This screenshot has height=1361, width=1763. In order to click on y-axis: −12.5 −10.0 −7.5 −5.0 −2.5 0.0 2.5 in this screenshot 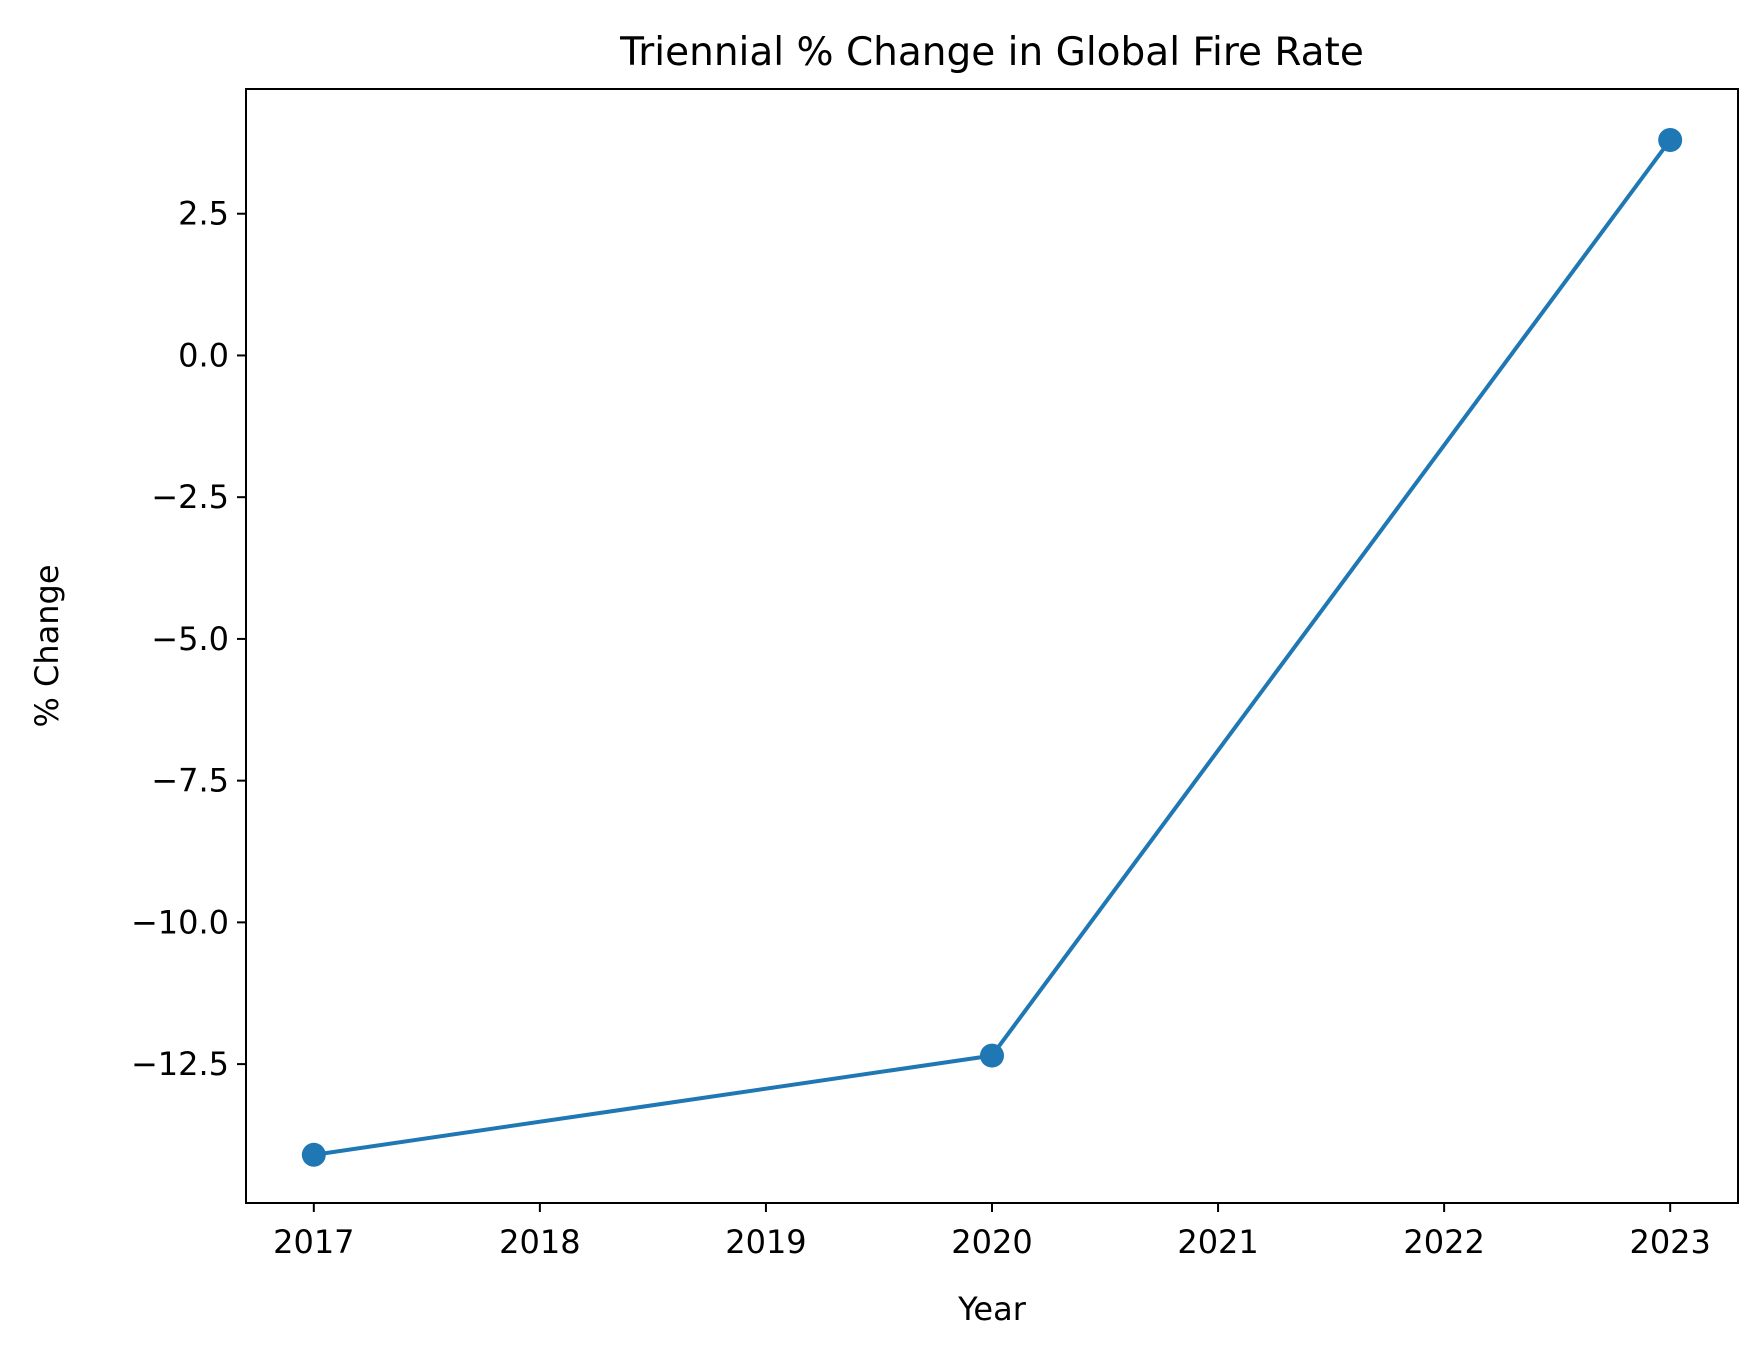, I will do `click(188, 639)`.